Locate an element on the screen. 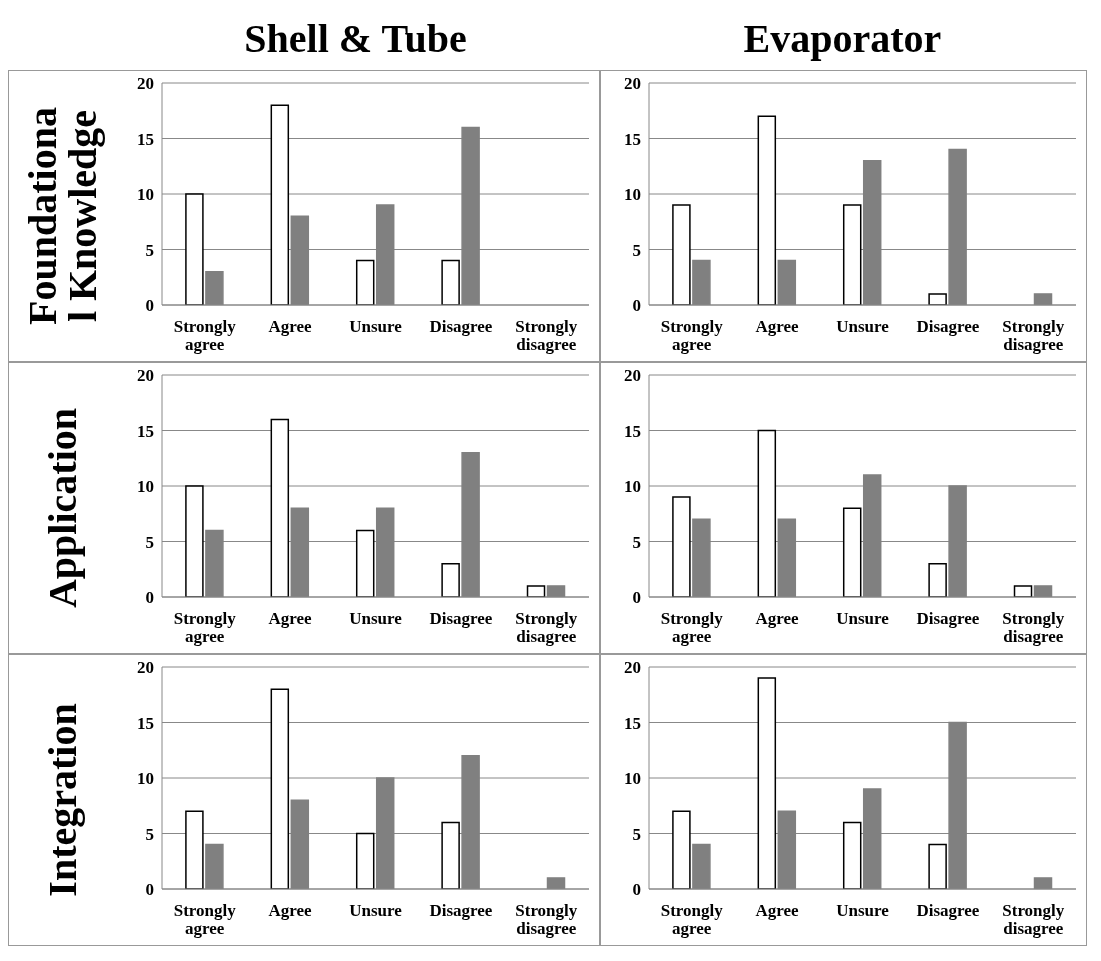 The height and width of the screenshot is (961, 1101). chart-title: Evaporator is located at coordinates (842, 39).